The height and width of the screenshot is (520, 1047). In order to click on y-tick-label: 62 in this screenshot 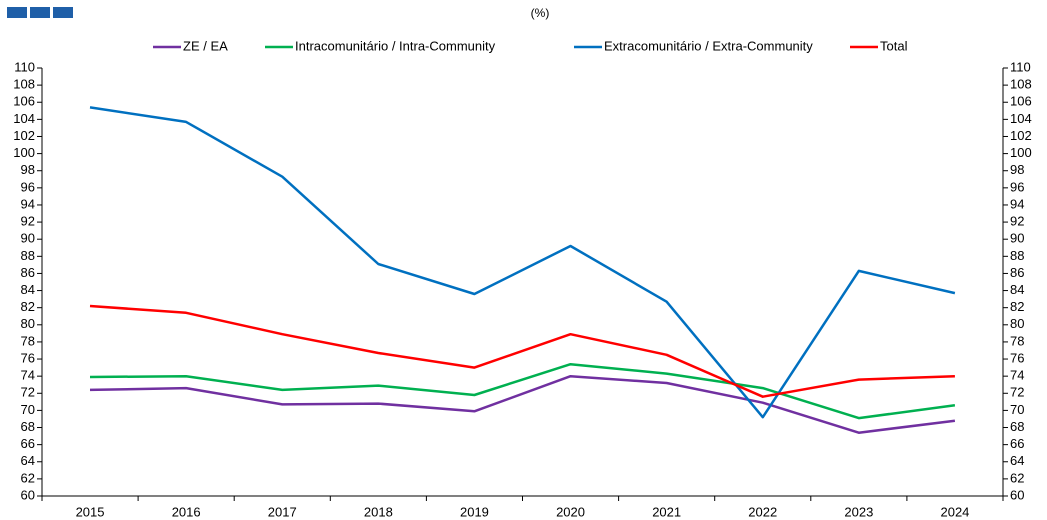, I will do `click(28, 477)`.